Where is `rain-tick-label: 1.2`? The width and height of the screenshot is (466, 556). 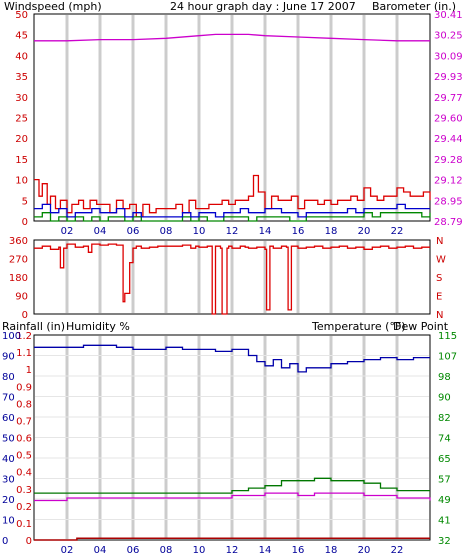 rain-tick-label: 1.2 is located at coordinates (24, 336).